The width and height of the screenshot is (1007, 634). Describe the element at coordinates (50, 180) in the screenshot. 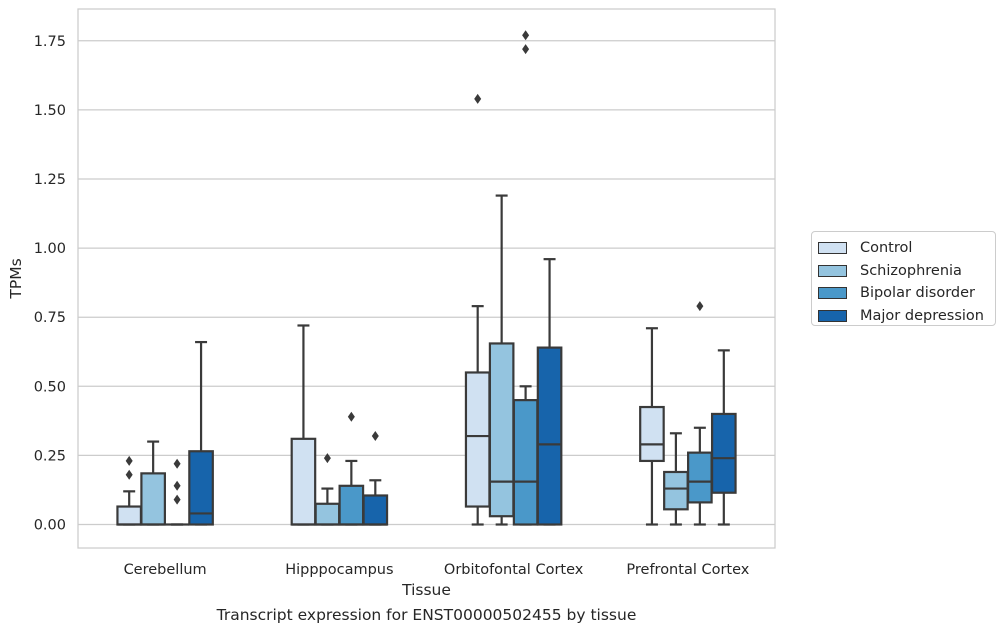

I see `y-tick-label: 1.25` at that location.